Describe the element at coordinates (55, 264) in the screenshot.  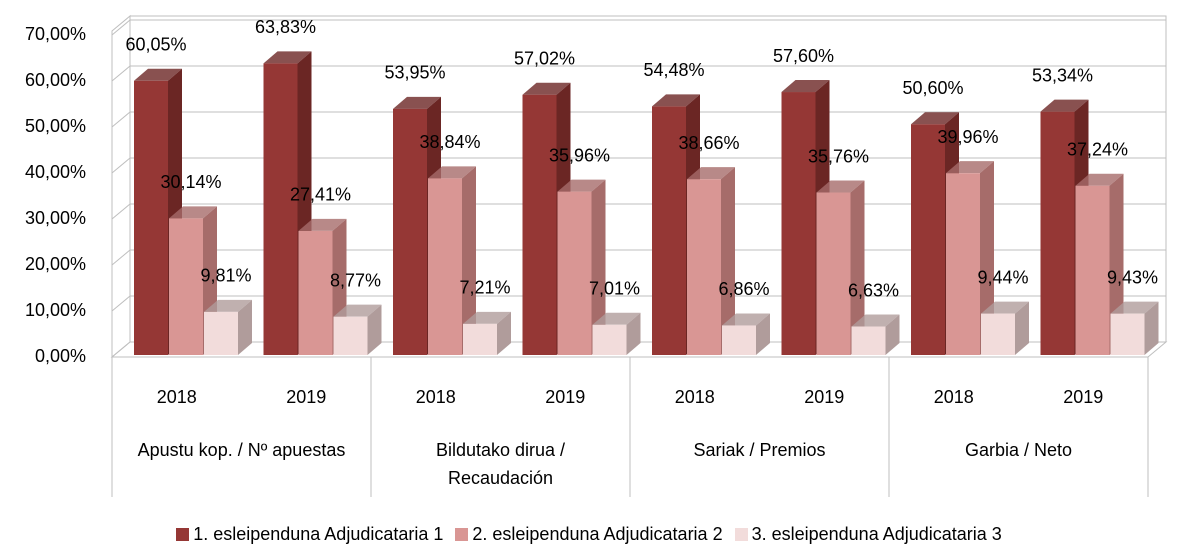
I see `y-tick-label: 20,00%` at that location.